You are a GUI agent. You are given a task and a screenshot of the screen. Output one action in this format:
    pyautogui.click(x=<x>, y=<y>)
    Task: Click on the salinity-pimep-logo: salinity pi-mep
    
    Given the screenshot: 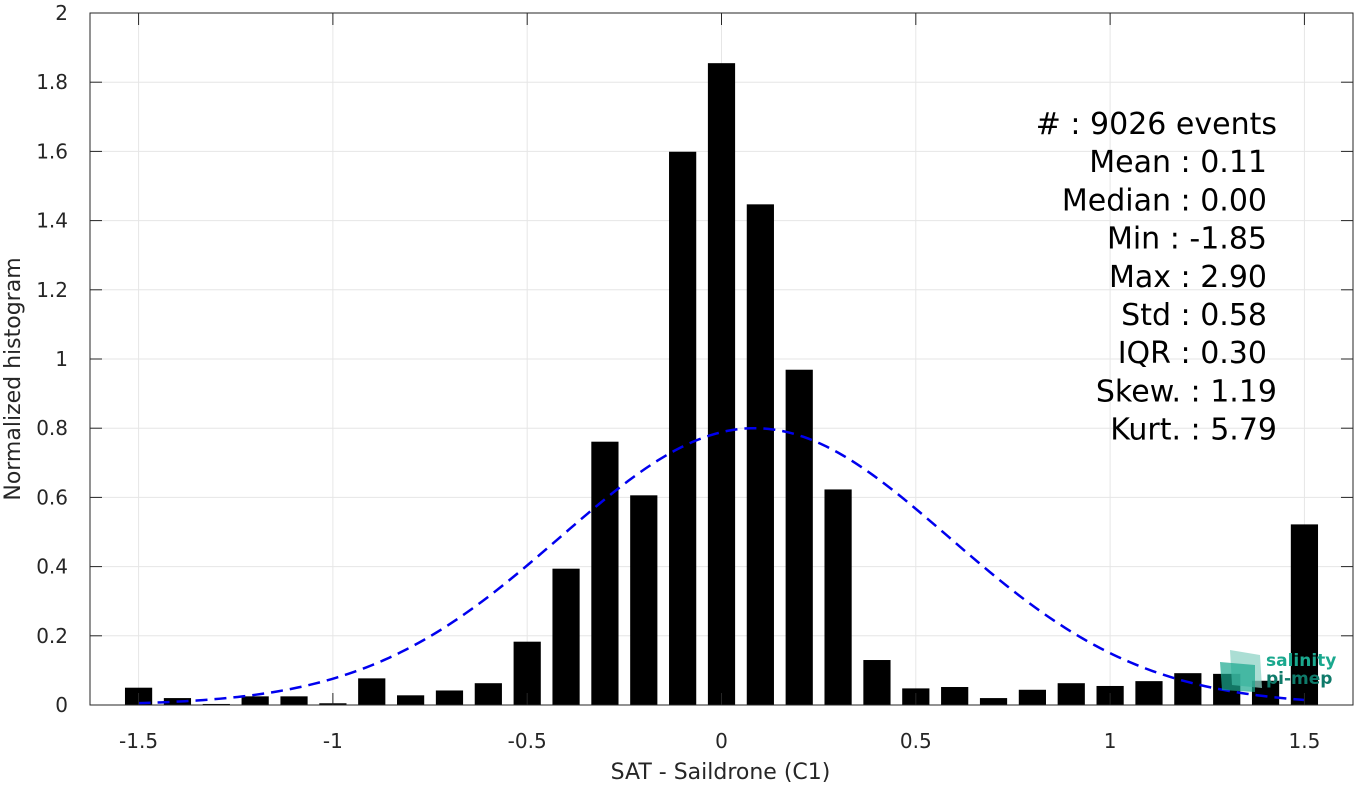 What is the action you would take?
    pyautogui.click(x=1278, y=671)
    